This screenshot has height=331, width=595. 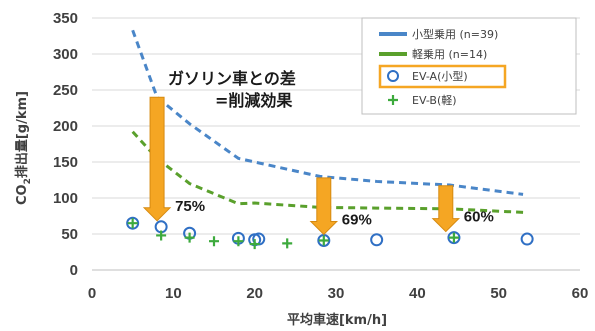 I want to click on y-tick-label: 350, so click(x=65, y=18).